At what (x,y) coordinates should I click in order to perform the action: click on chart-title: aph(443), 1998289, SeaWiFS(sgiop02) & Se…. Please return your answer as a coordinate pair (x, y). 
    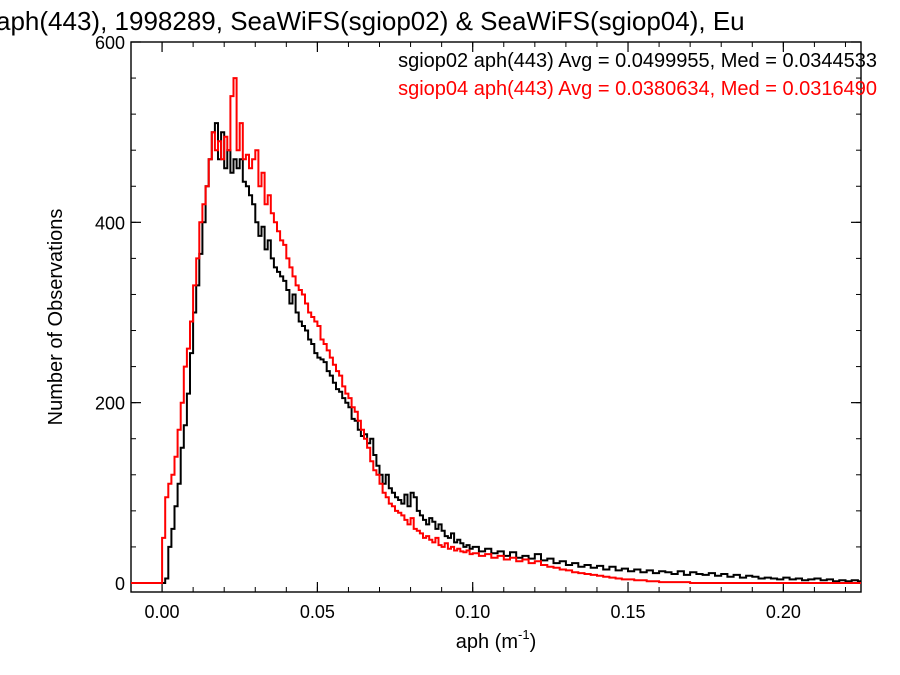
    Looking at the image, I should click on (372, 21).